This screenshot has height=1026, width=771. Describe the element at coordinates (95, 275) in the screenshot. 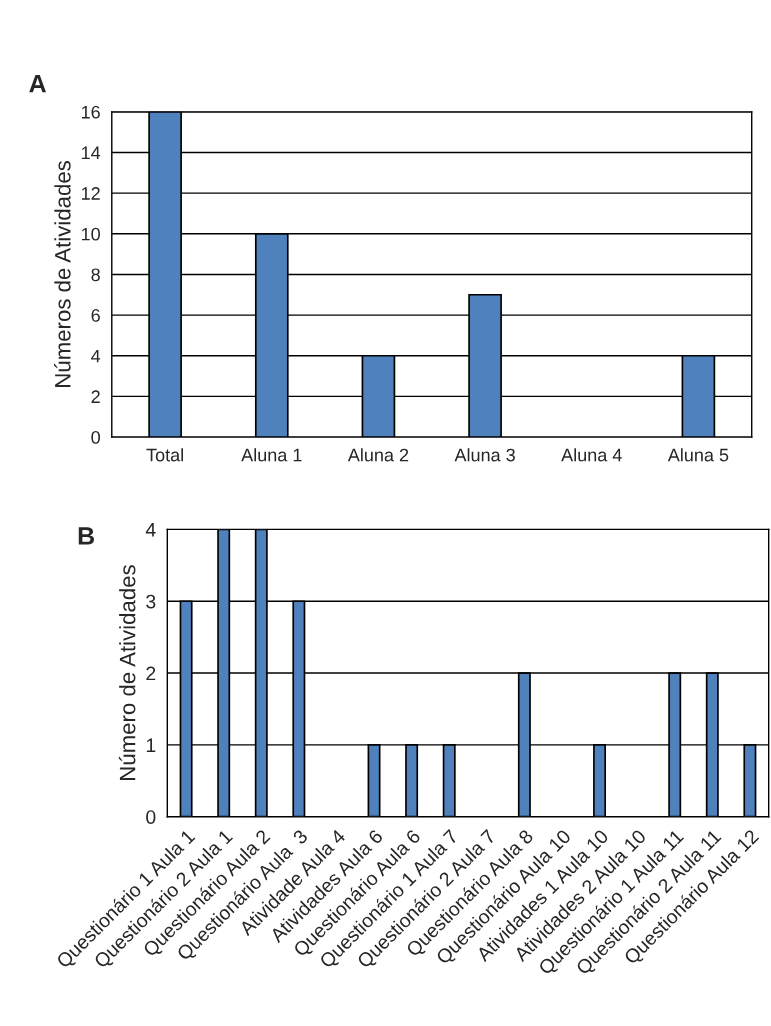

I see `y-tick-label: 8` at that location.